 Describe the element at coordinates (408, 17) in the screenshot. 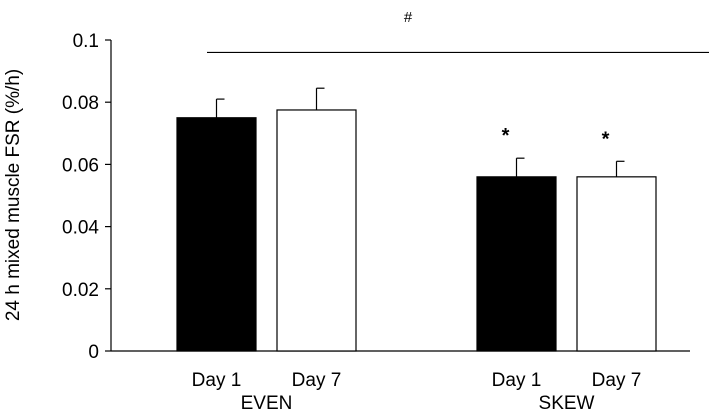

I see `comparison-marker: #` at that location.